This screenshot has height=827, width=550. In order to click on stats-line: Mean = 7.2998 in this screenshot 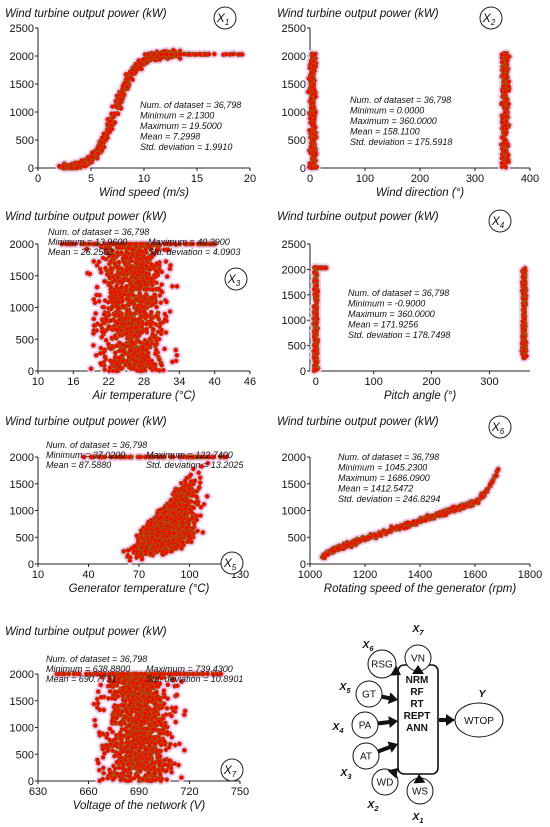, I will do `click(170, 137)`.